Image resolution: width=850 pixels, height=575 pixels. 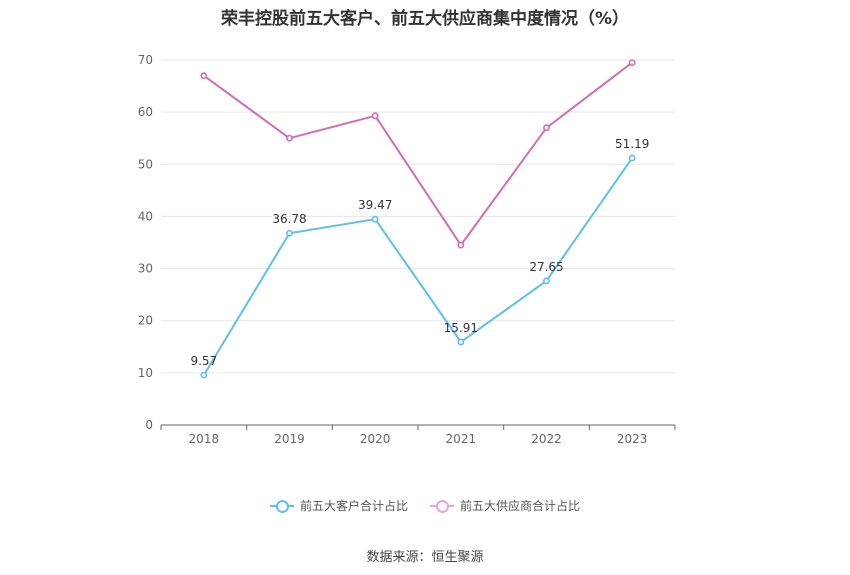 What do you see at coordinates (145, 60) in the screenshot?
I see `y-tick-label: 70` at bounding box center [145, 60].